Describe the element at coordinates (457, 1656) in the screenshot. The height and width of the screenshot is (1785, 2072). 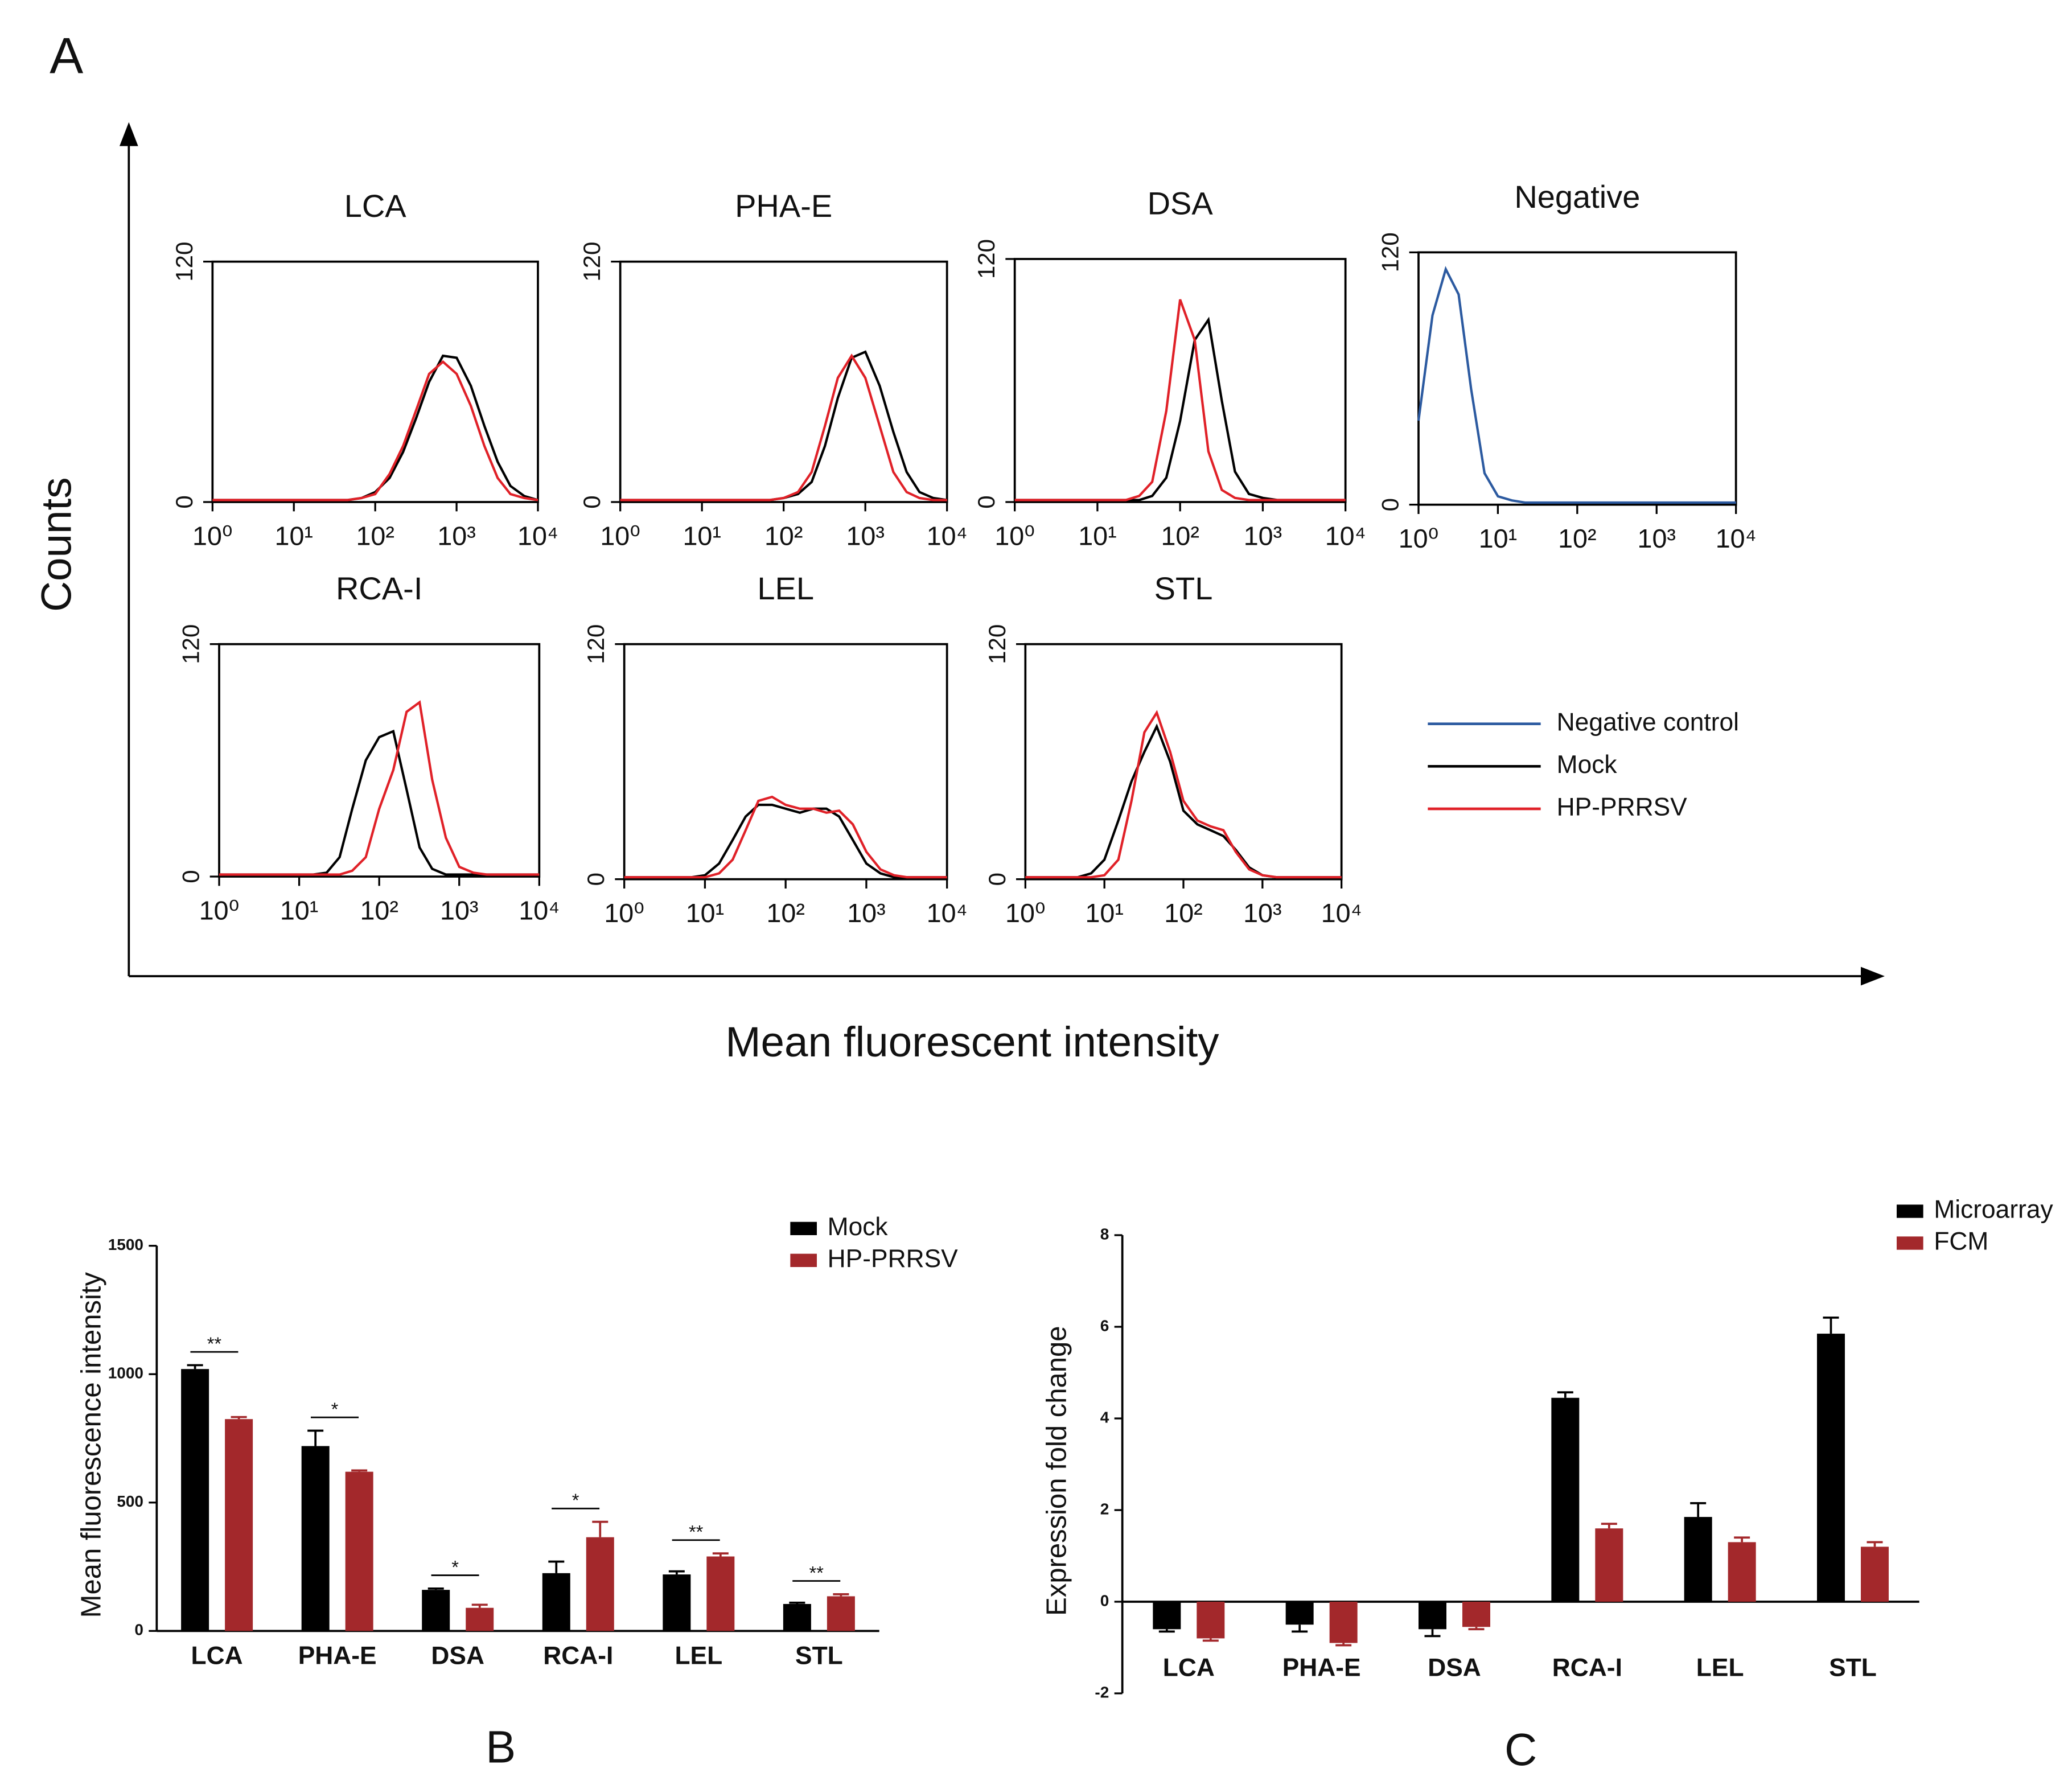
I see `x-tick-label: DSA` at that location.